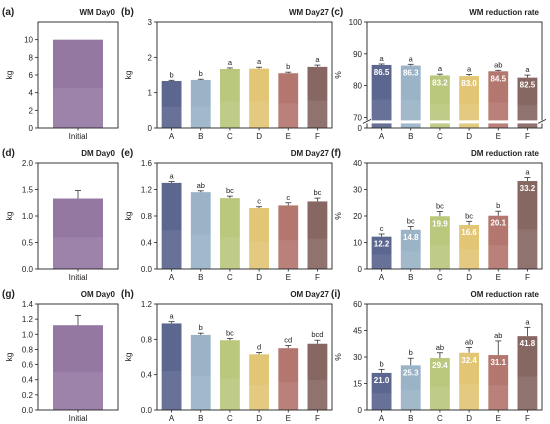 The height and width of the screenshot is (424, 550). Describe the element at coordinates (338, 357) in the screenshot. I see `y-axis-label: %` at that location.